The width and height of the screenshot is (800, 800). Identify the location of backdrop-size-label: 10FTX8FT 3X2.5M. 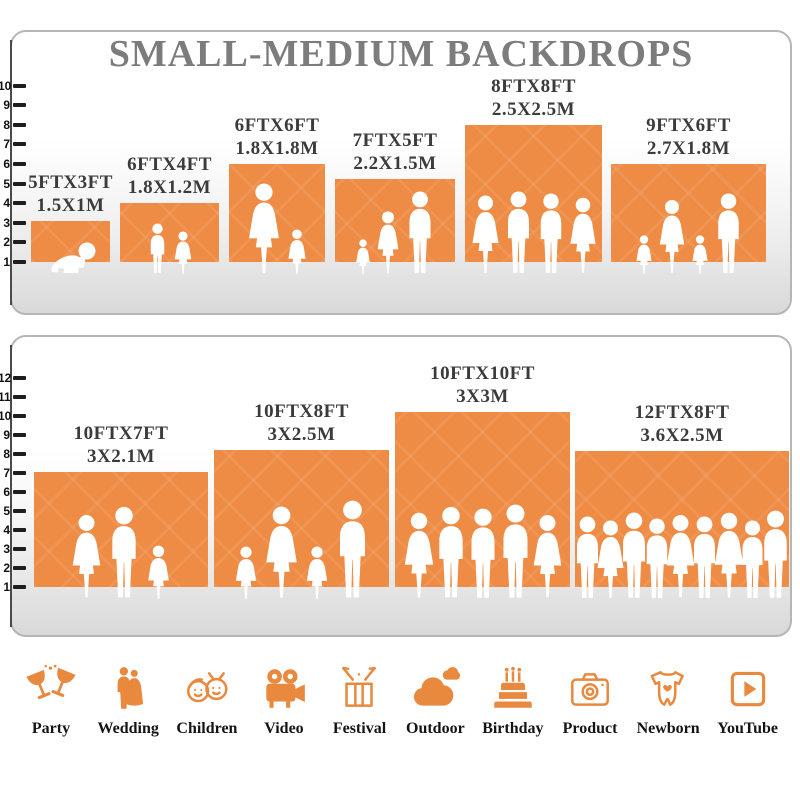
(301, 423).